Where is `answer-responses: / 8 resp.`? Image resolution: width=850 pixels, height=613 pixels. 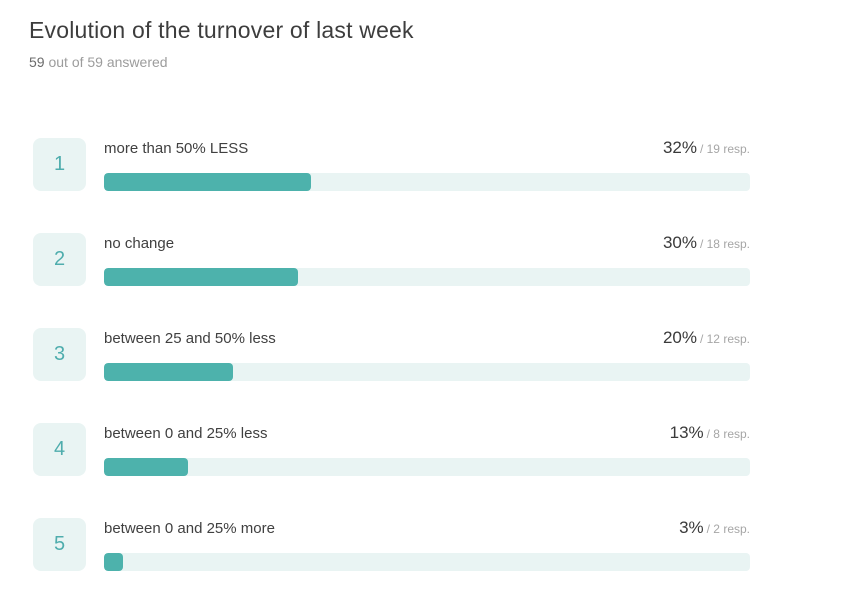 answer-responses: / 8 resp. is located at coordinates (728, 434).